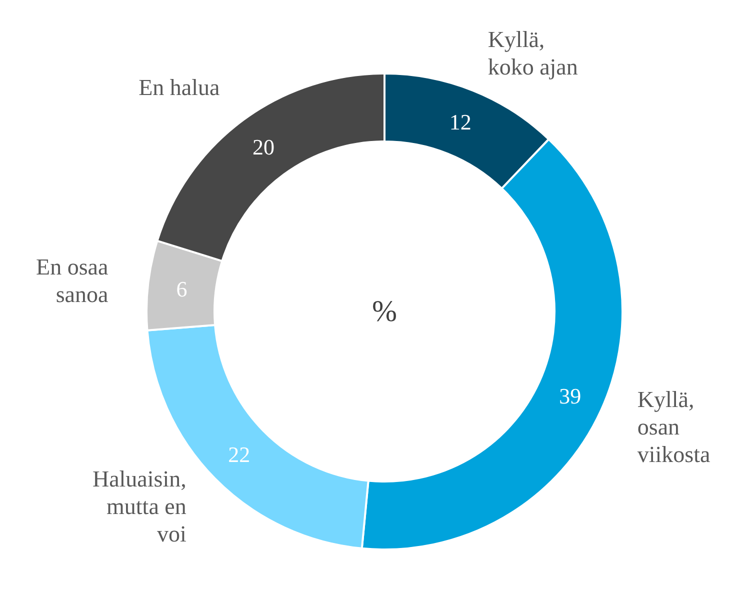  I want to click on slice-label: En halua, so click(179, 87).